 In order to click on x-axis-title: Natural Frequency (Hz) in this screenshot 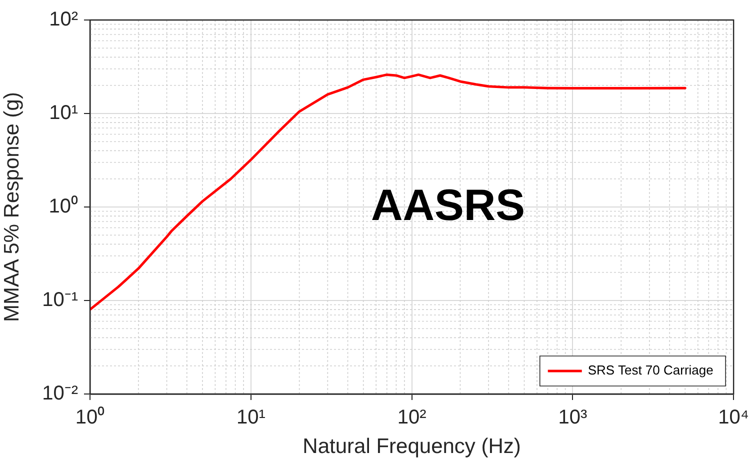, I will do `click(411, 446)`.